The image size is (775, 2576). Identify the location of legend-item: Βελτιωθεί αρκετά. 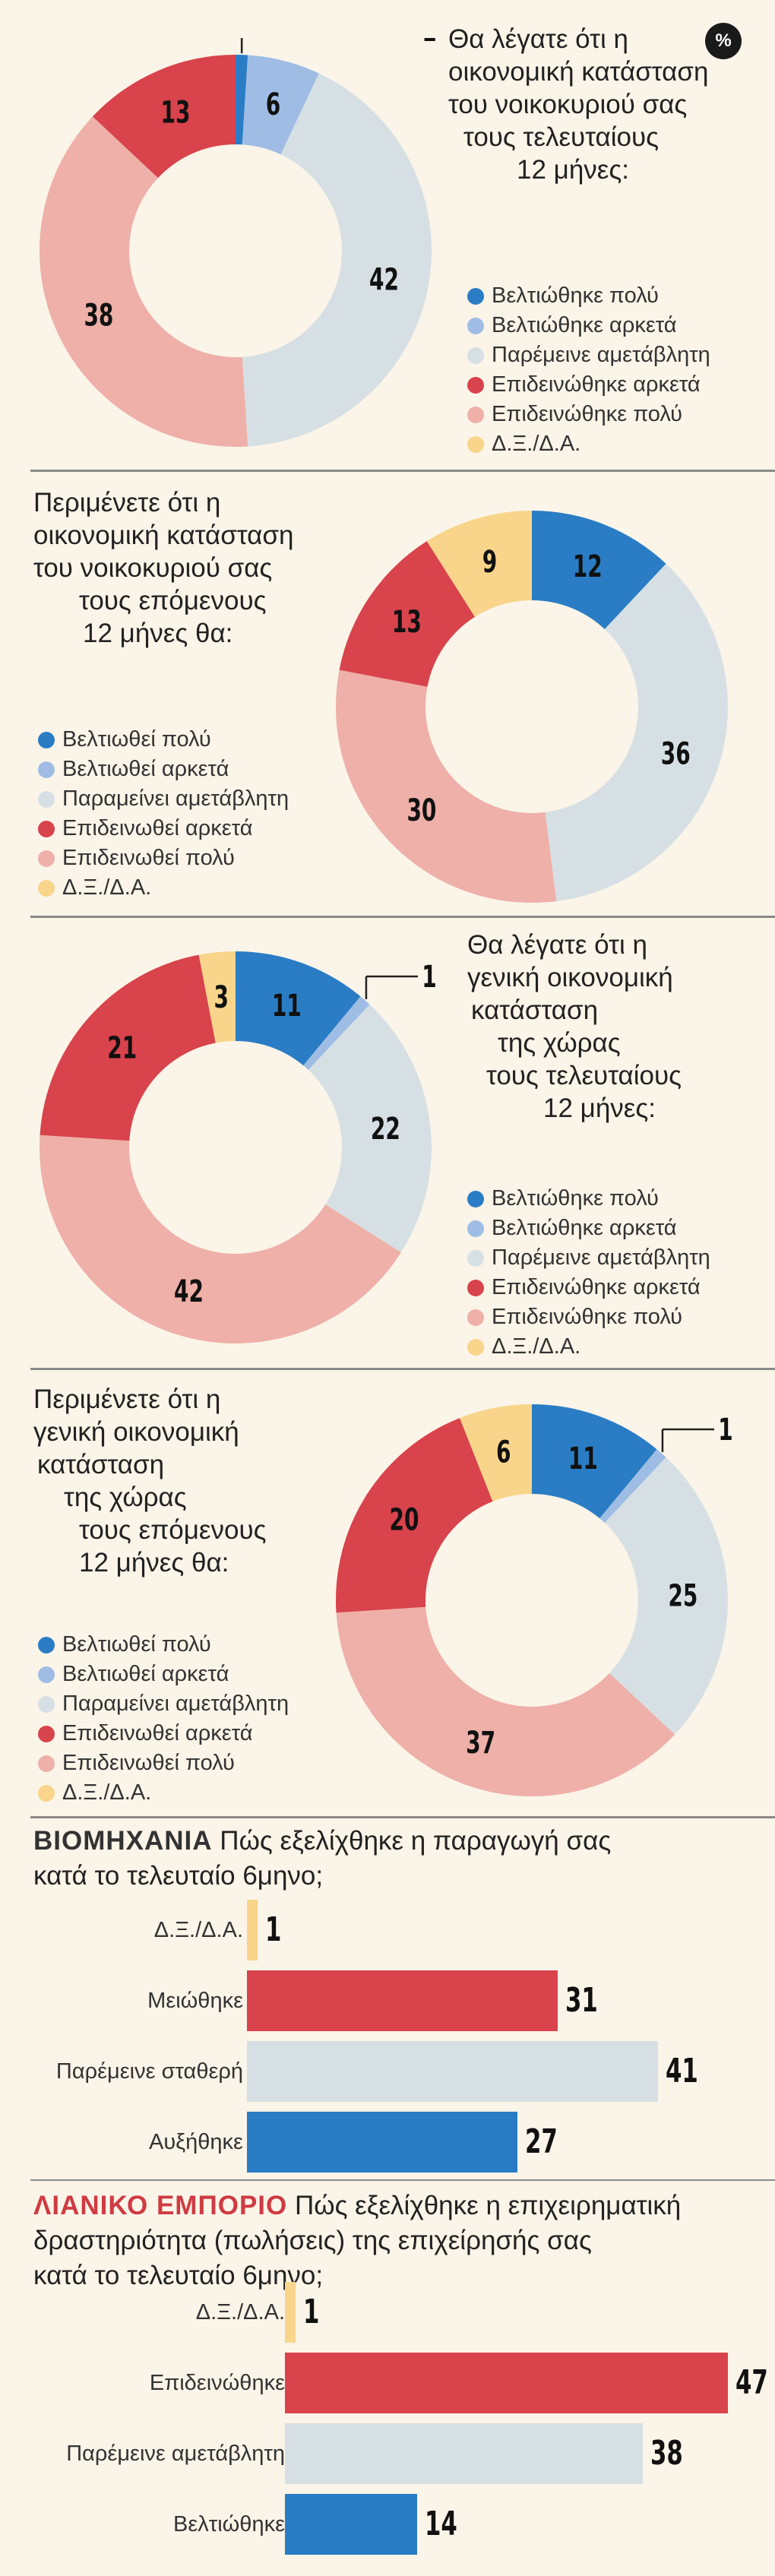
(163, 1674).